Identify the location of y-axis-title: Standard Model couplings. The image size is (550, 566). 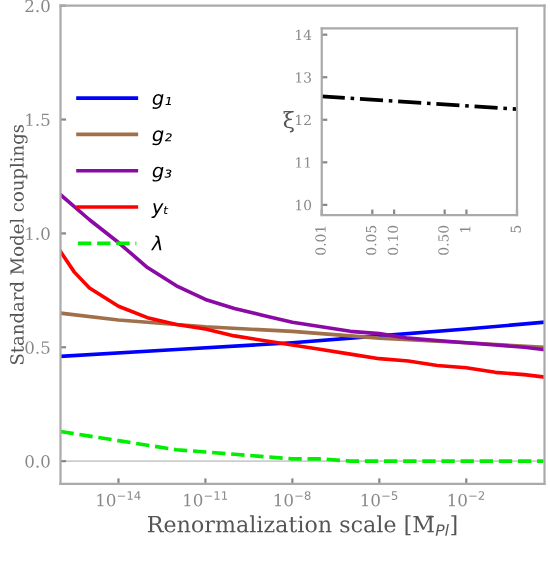
(18, 244).